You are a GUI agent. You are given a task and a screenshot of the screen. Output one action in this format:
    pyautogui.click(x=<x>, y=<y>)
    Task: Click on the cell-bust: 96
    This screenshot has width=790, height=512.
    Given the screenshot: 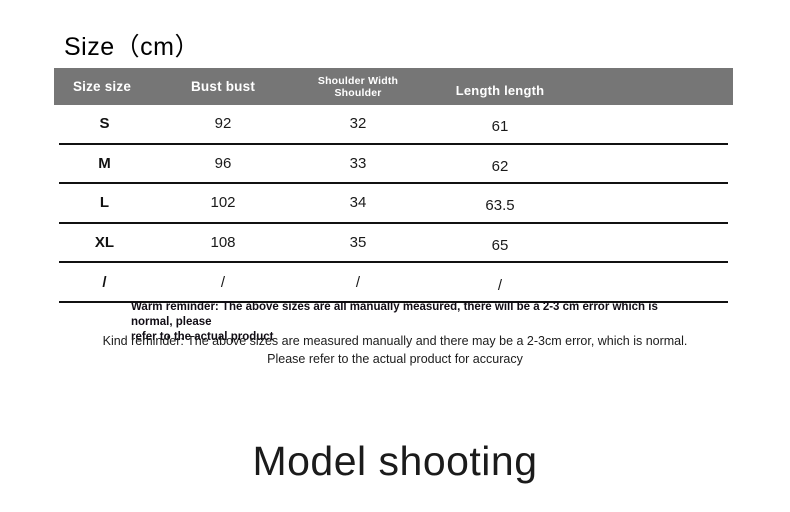 What is the action you would take?
    pyautogui.click(x=223, y=163)
    